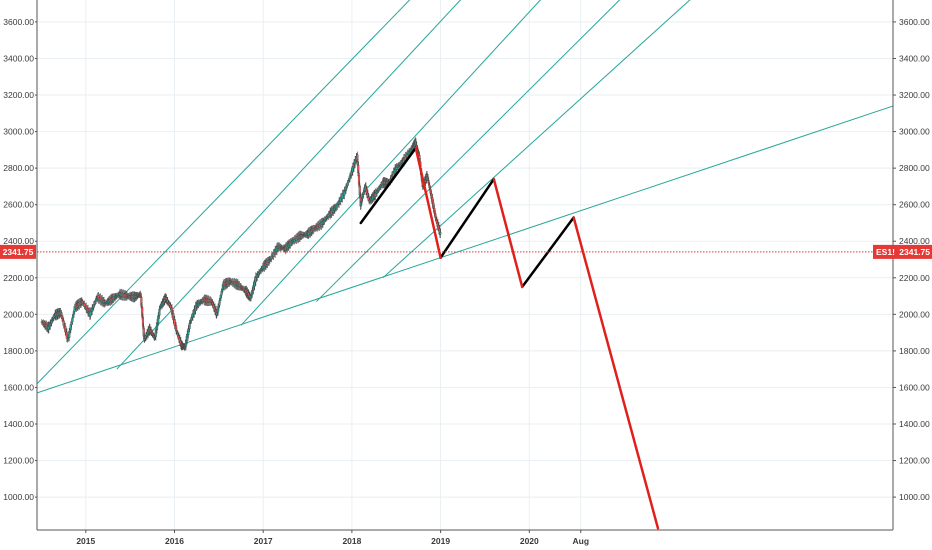 The height and width of the screenshot is (550, 932). What do you see at coordinates (914, 351) in the screenshot?
I see `y-tick-label-right: 1800.00` at bounding box center [914, 351].